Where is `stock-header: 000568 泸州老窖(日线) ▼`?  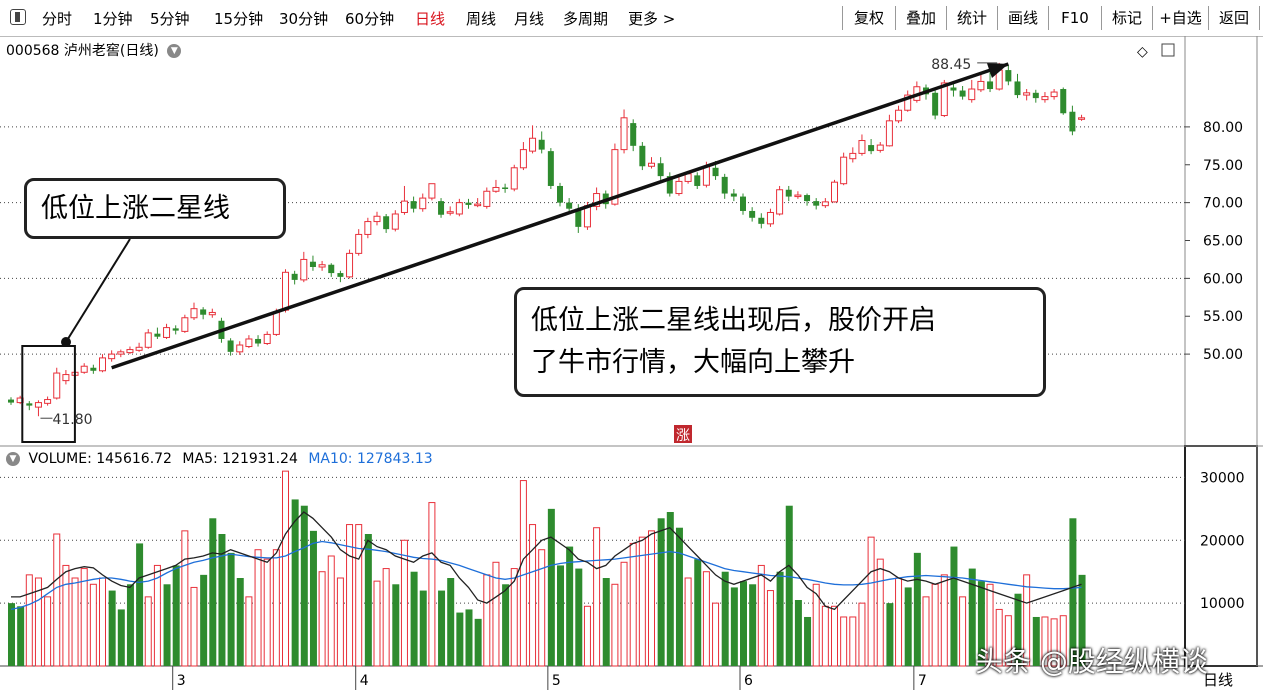 stock-header: 000568 泸州老窖(日线) ▼ is located at coordinates (94, 50).